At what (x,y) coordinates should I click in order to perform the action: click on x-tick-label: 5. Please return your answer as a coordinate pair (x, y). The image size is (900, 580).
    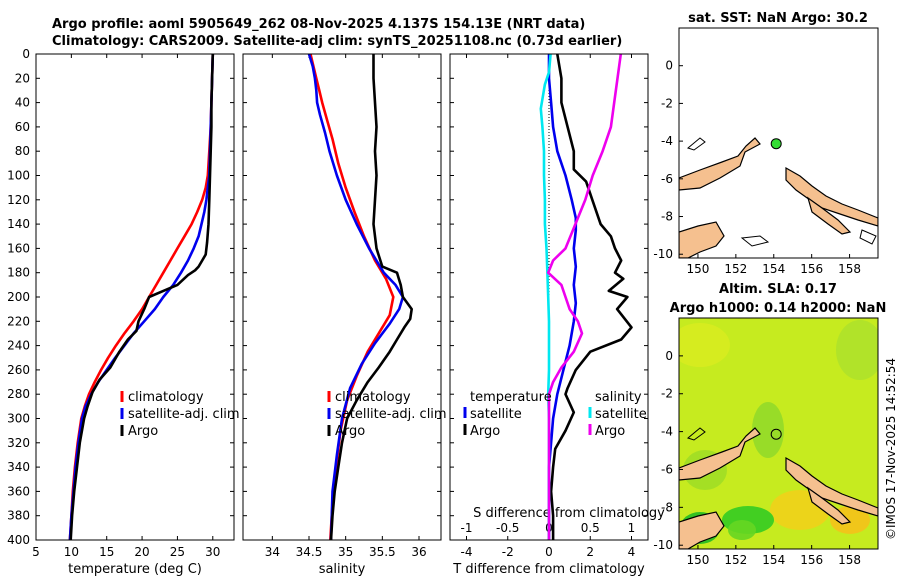
    Looking at the image, I should click on (36, 552).